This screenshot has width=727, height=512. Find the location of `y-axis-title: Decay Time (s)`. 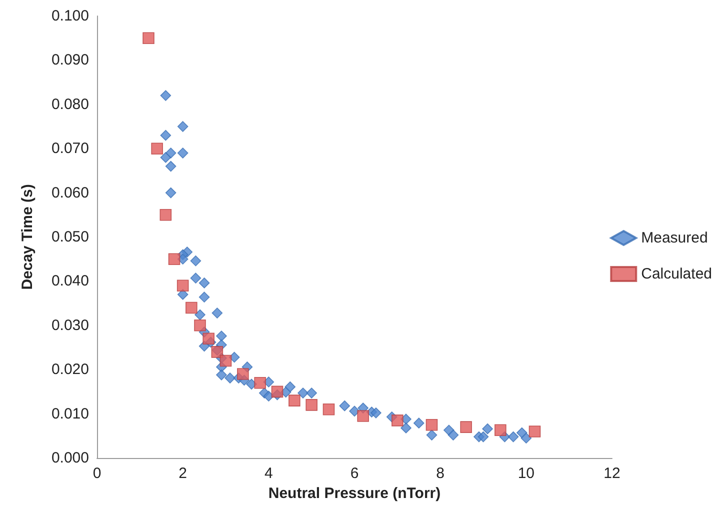

y-axis-title: Decay Time (s) is located at coordinates (27, 237).